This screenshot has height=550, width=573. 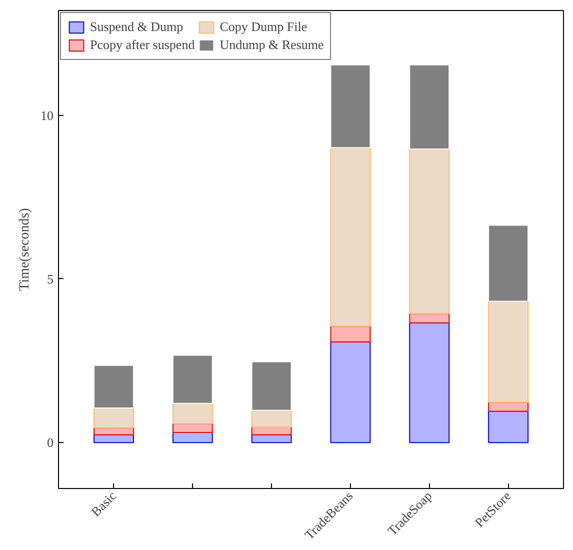 What do you see at coordinates (272, 45) in the screenshot?
I see `legend-label: Undump & Resume` at bounding box center [272, 45].